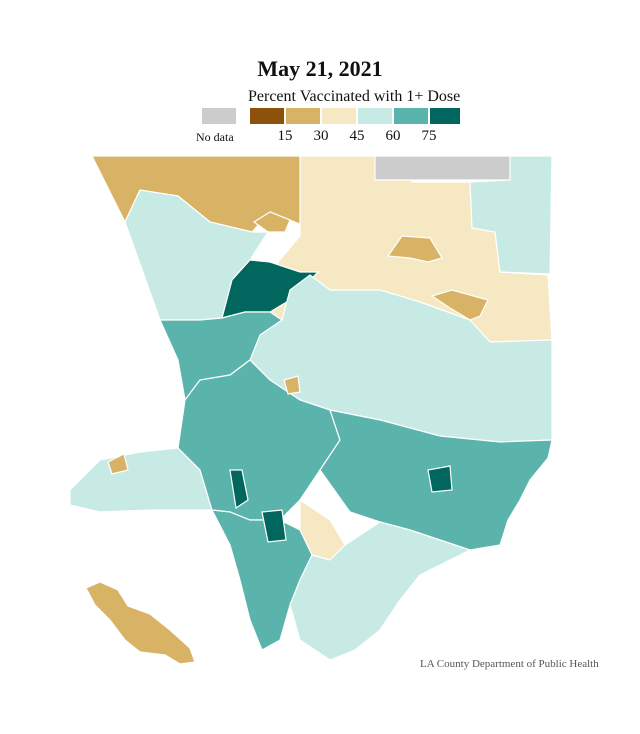 This screenshot has height=734, width=640. I want to click on legend-no-data-label: No data, so click(215, 137).